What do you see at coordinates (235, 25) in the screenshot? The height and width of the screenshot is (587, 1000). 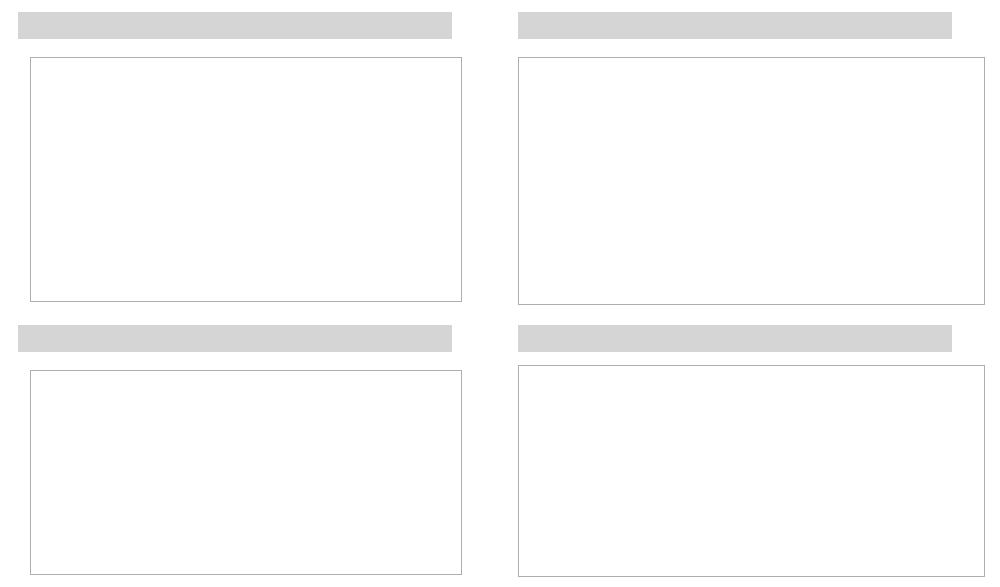 I see `section-title-discharge-characteristics` at bounding box center [235, 25].